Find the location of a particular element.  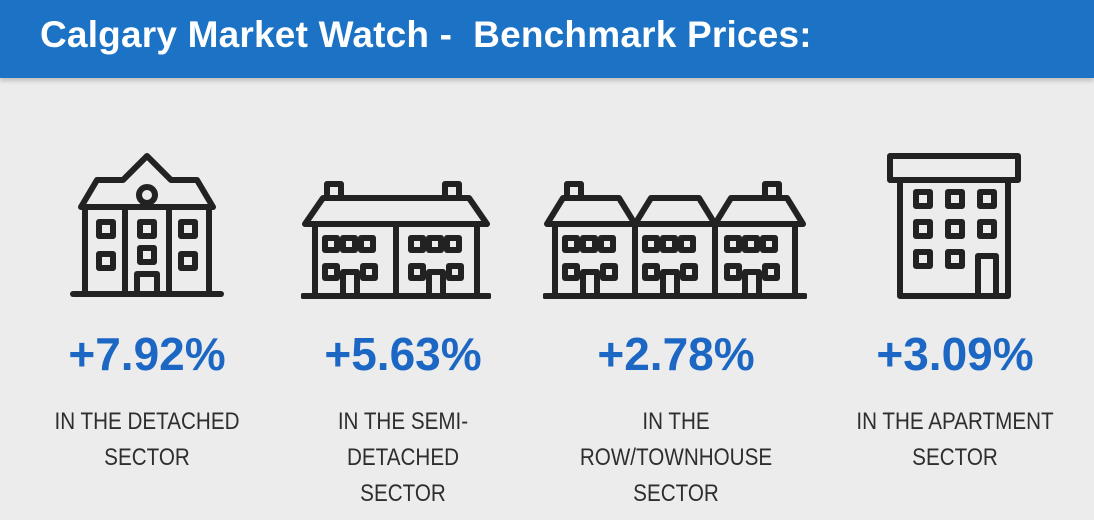

detached-percent: +7.92% is located at coordinates (147, 354).